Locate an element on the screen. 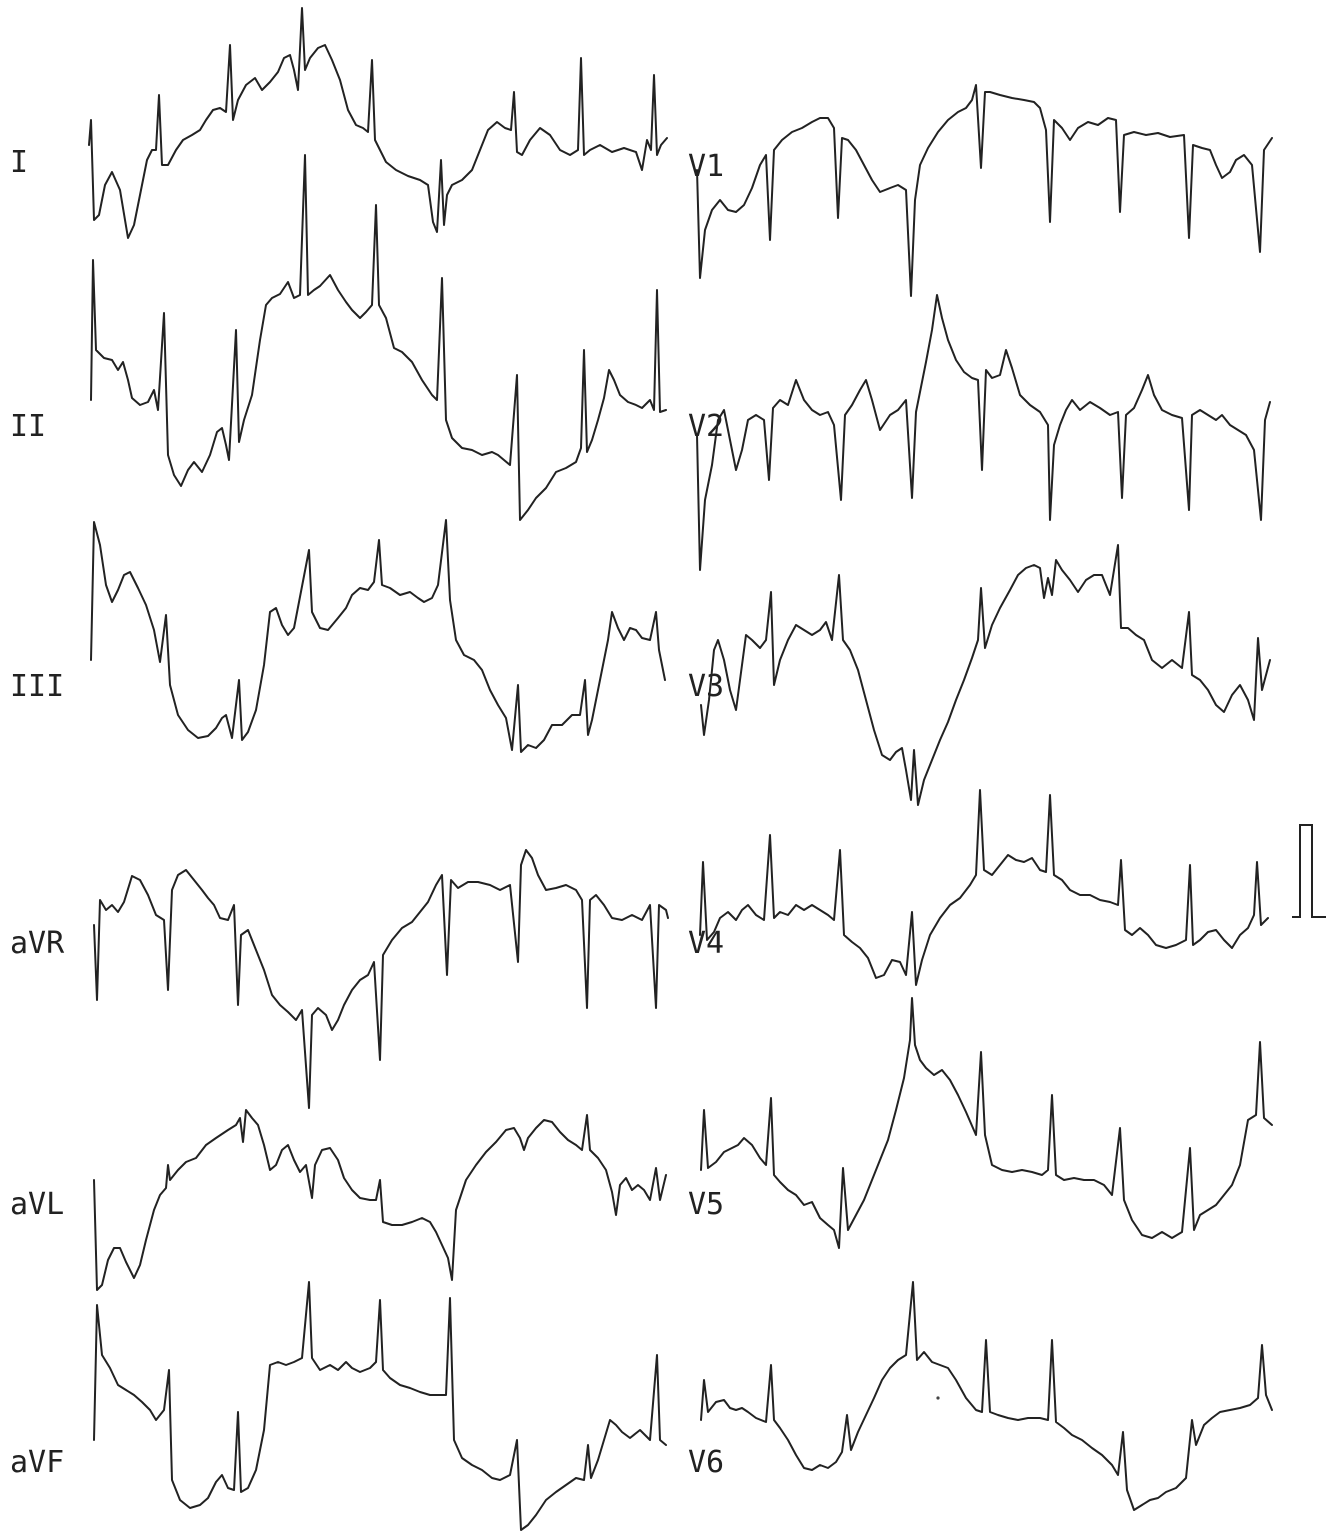 The height and width of the screenshot is (1539, 1339). trace-lead-V1 is located at coordinates (984, 190).